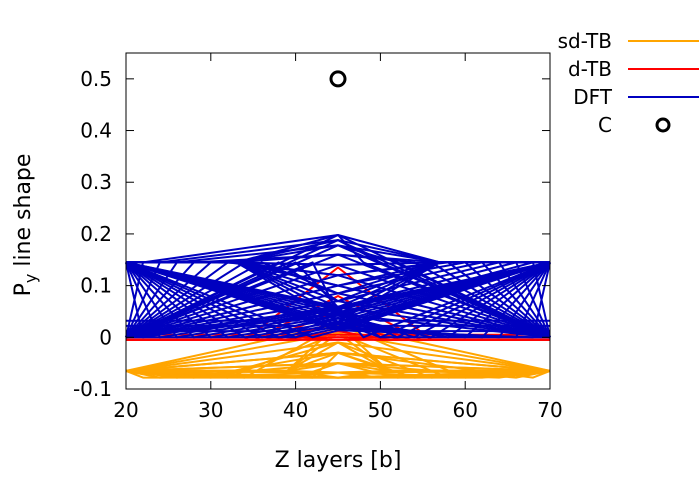 The height and width of the screenshot is (480, 700). I want to click on points-group, so click(338, 79).